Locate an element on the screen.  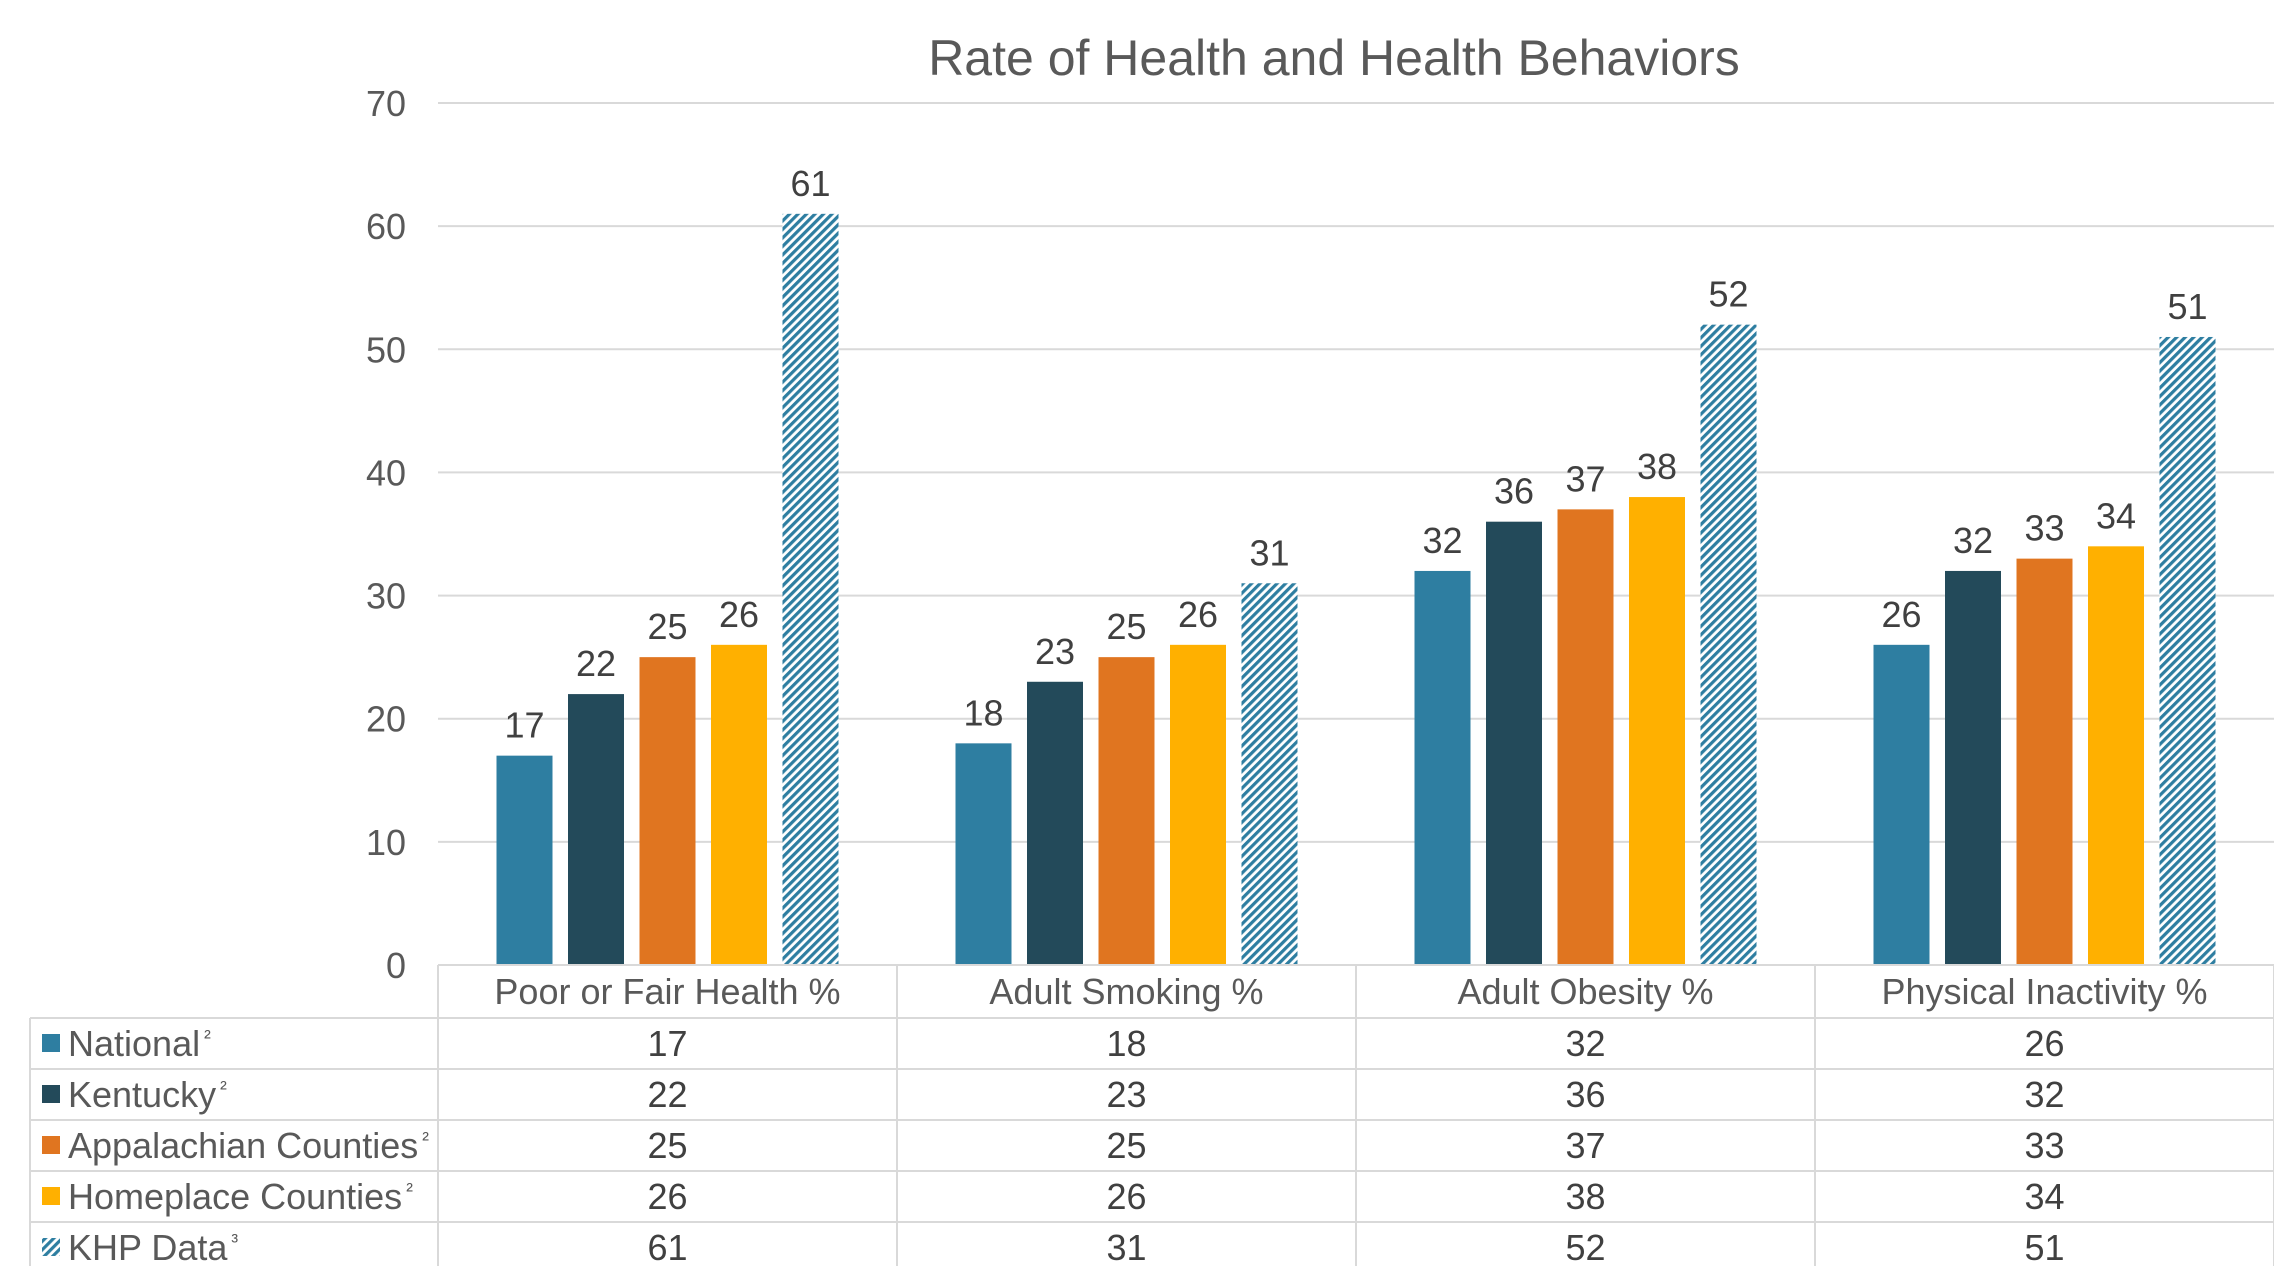
chart-title: Rate of Health and Health Behaviors is located at coordinates (1334, 58).